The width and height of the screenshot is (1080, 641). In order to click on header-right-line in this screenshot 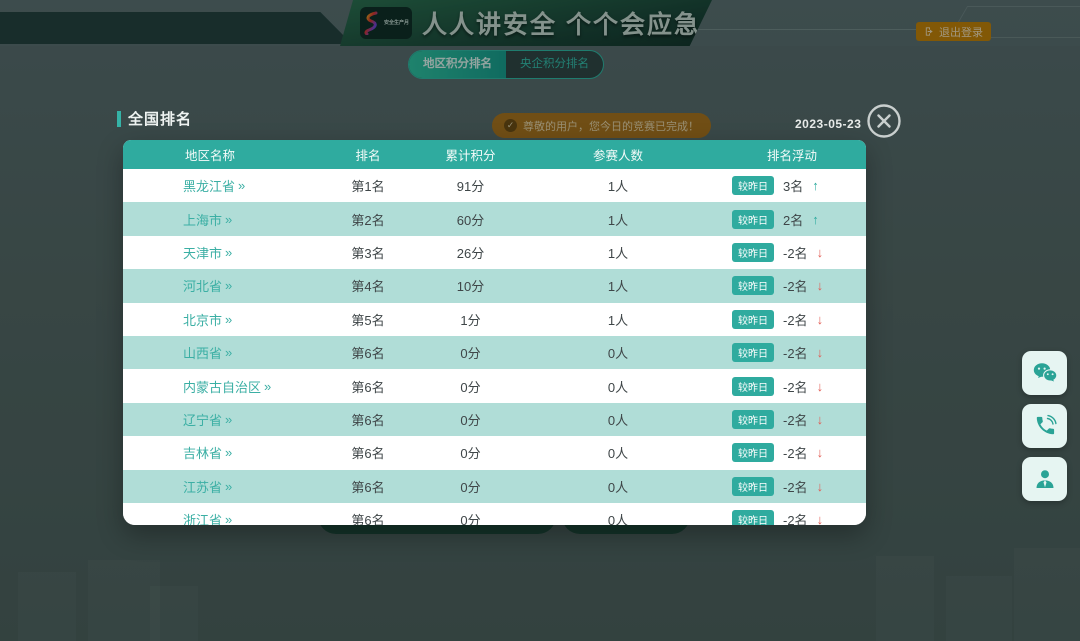, I will do `click(819, 29)`.